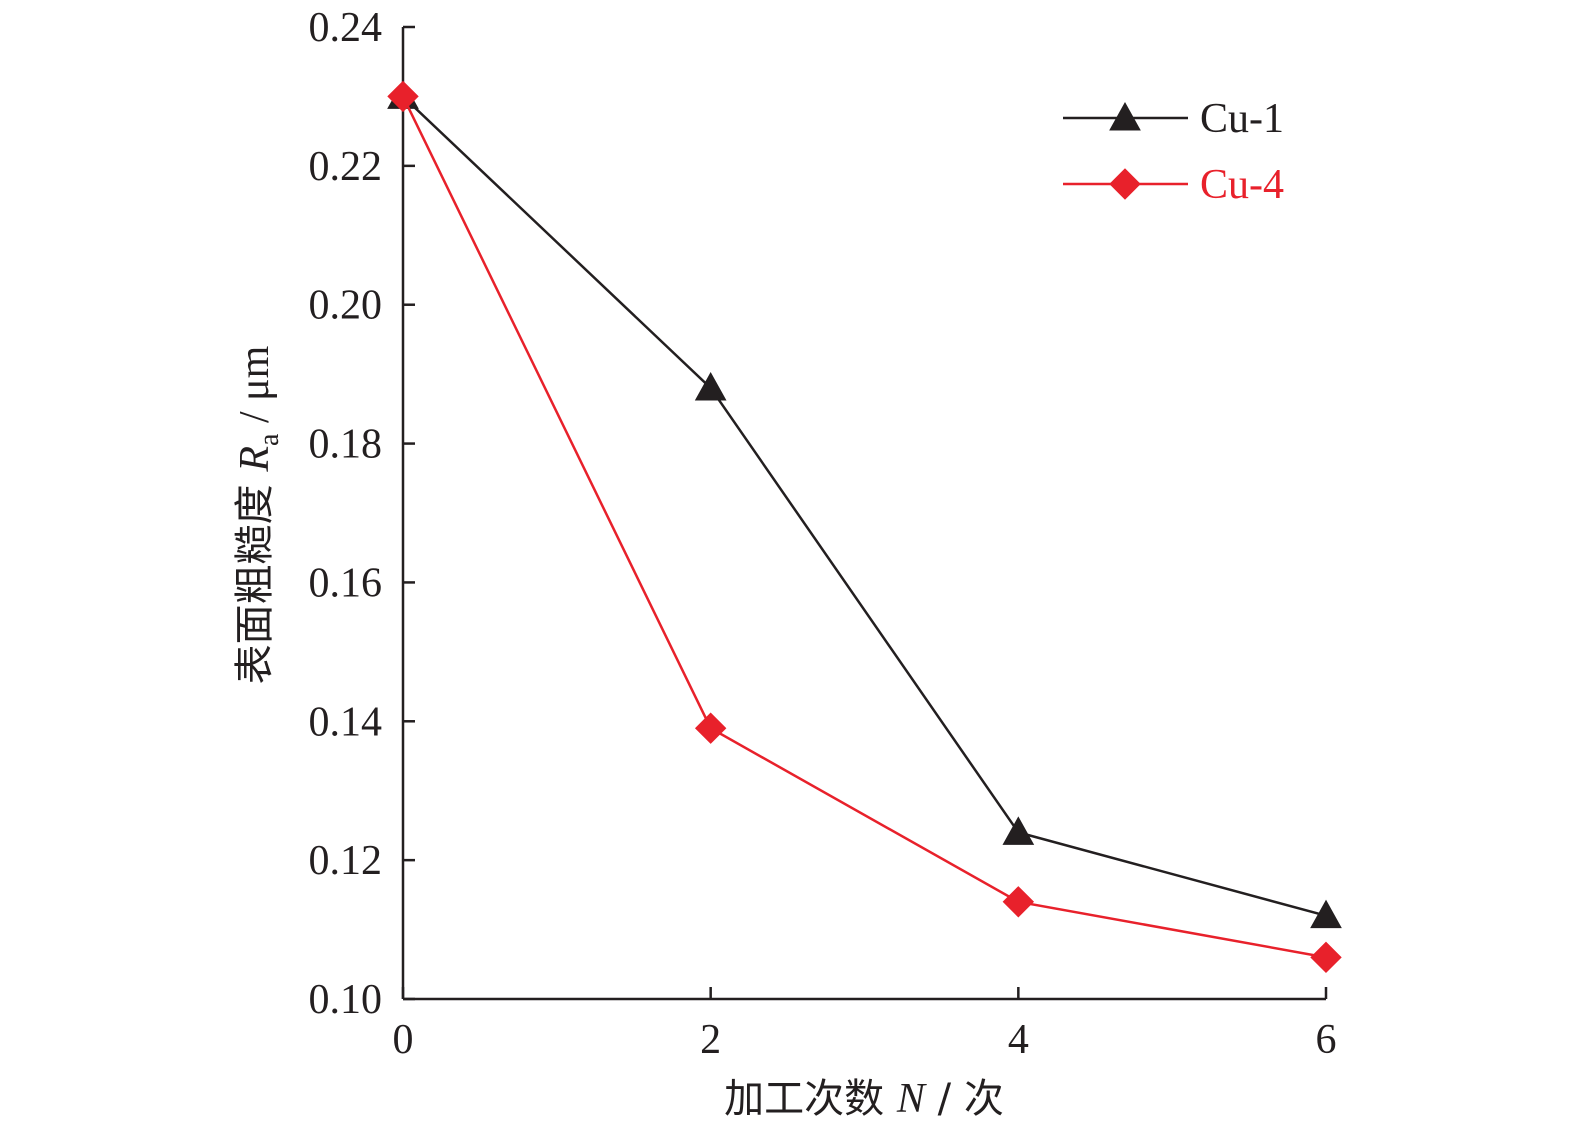 This screenshot has height=1133, width=1575. I want to click on y-tick-label: 0.10, so click(346, 1000).